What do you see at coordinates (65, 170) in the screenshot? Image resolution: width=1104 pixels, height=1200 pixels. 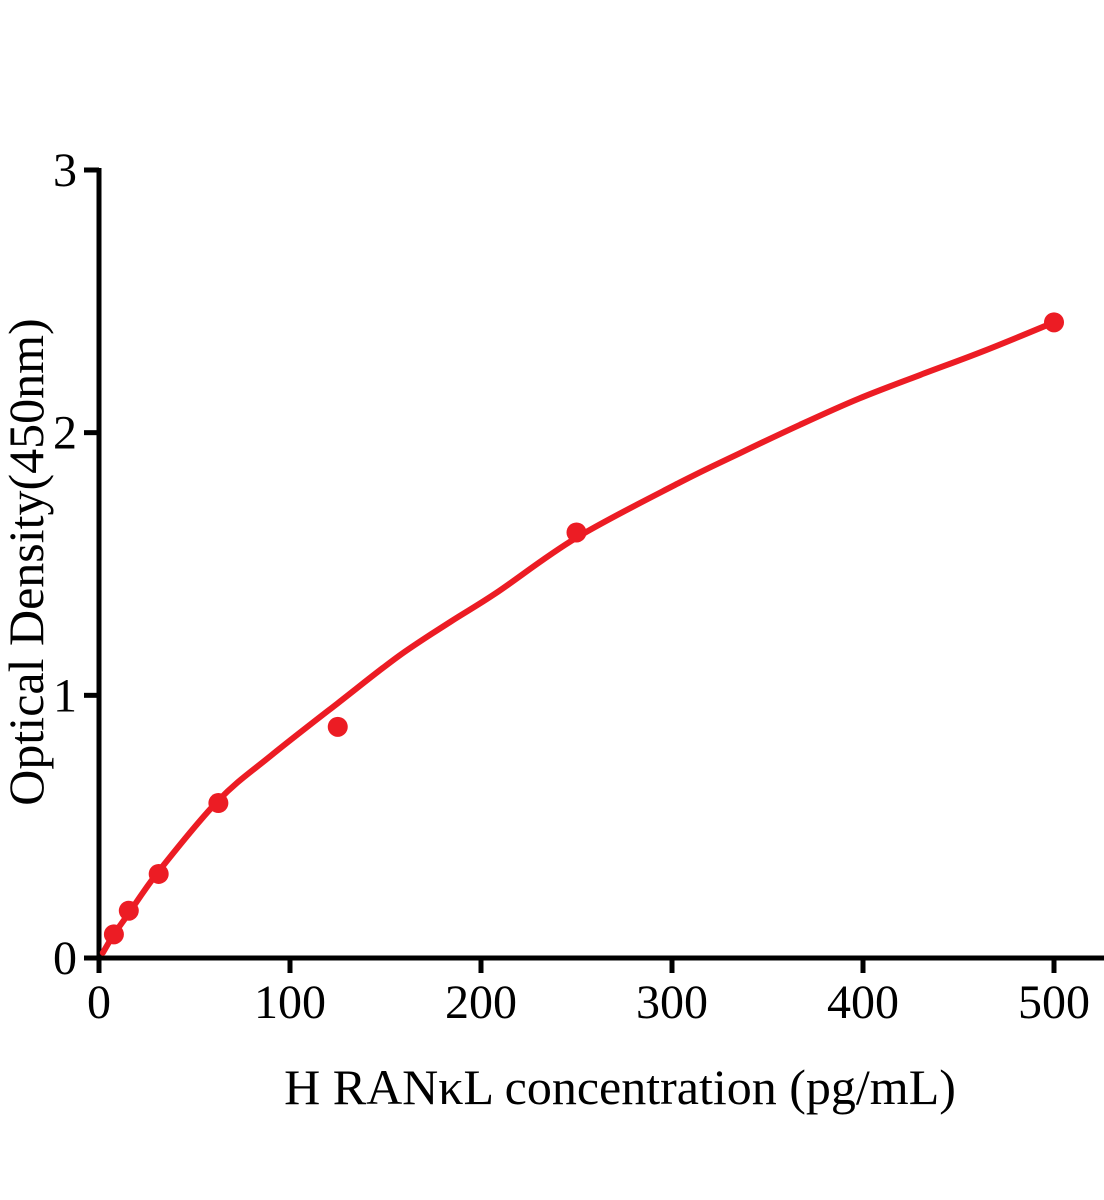 I see `y-tick-label: 3` at bounding box center [65, 170].